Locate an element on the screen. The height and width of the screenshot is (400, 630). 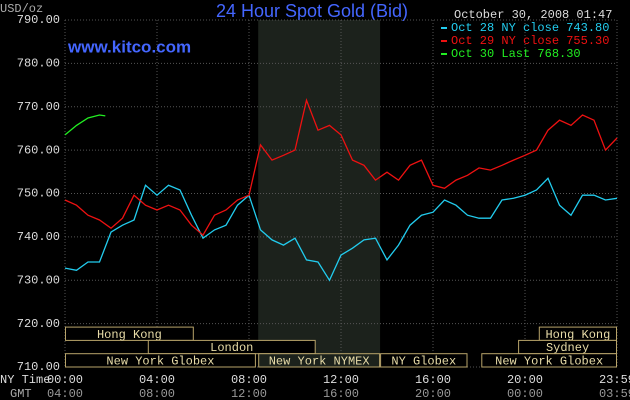
session-label: London is located at coordinates (231, 348).